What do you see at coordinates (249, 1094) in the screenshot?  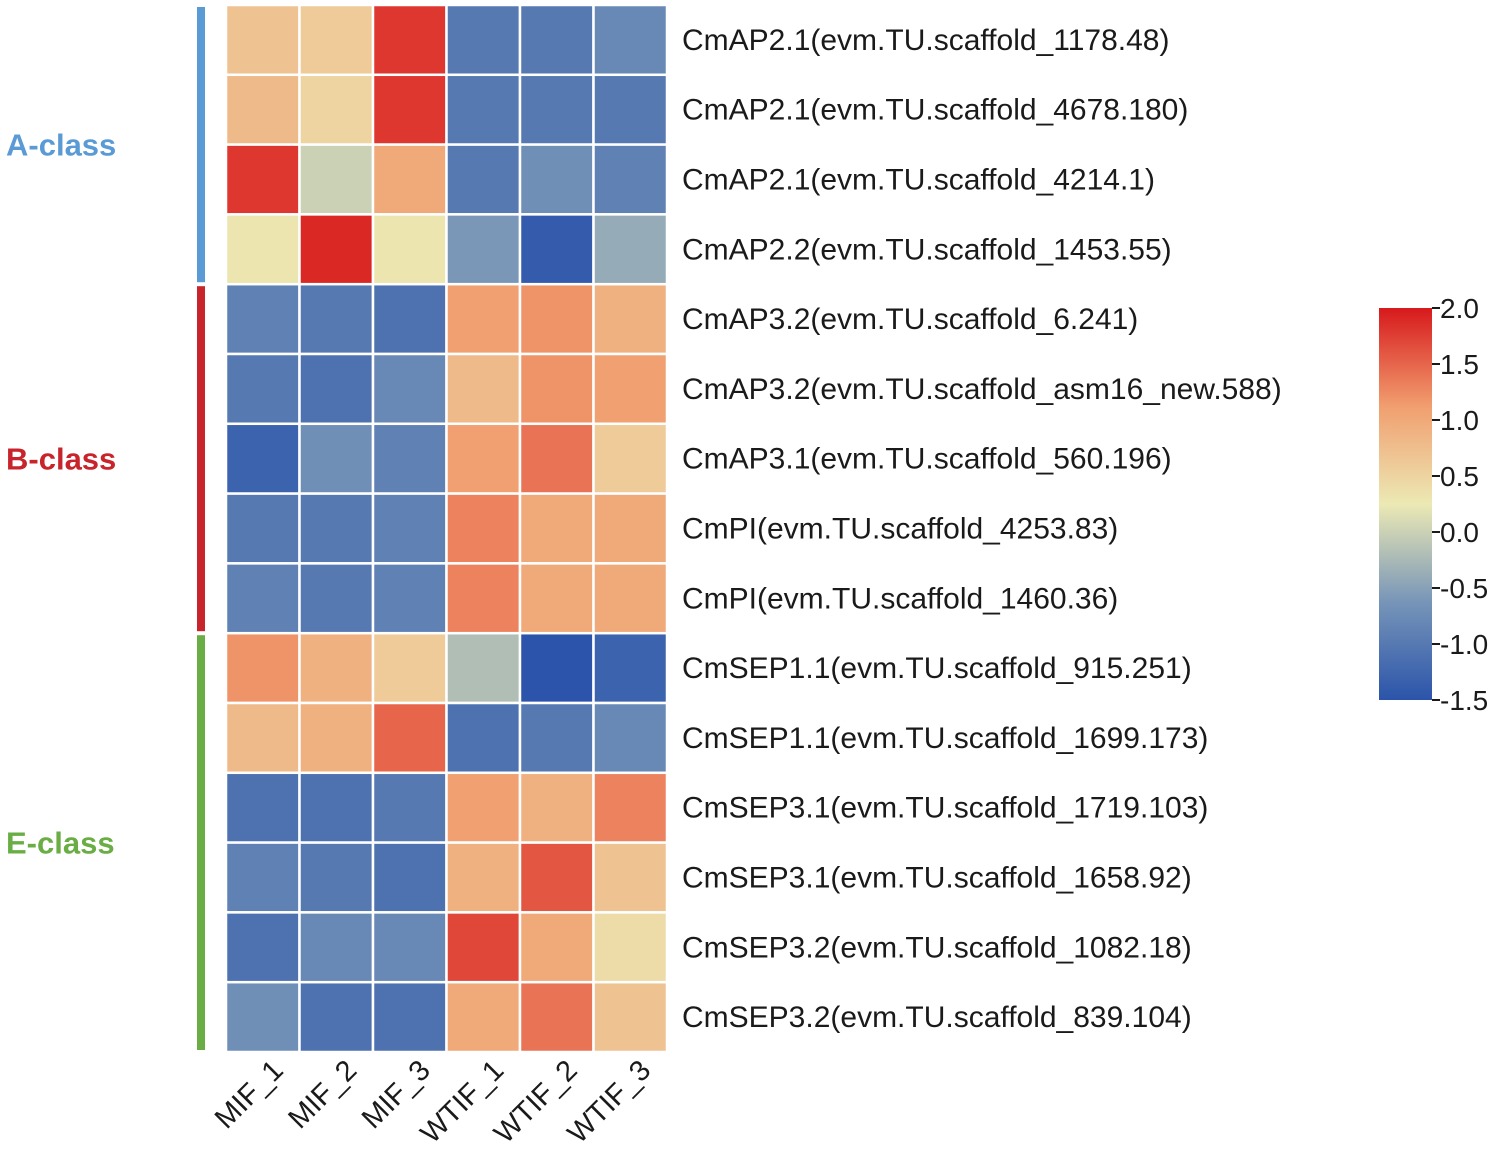 I see `column-label: MIF_1` at bounding box center [249, 1094].